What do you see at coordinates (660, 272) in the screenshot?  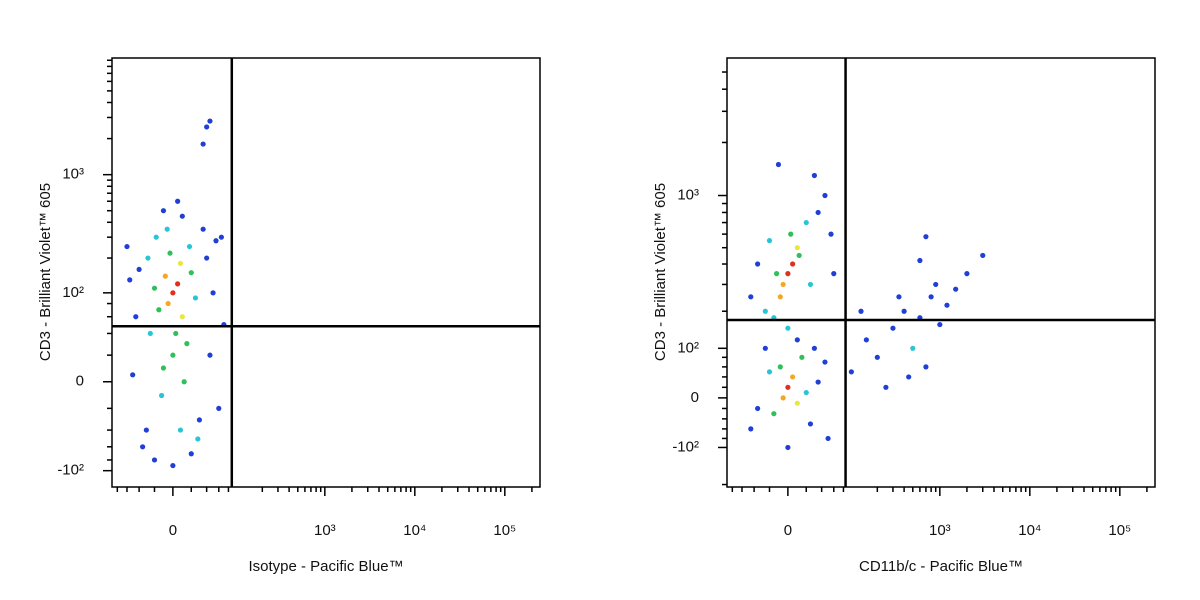 I see `y-axis-label: CD3 - Brilliant Violet™ 605` at bounding box center [660, 272].